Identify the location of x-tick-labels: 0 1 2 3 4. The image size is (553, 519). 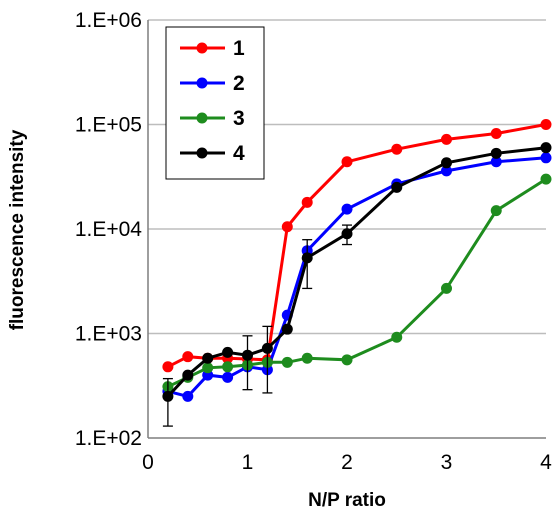
(347, 462).